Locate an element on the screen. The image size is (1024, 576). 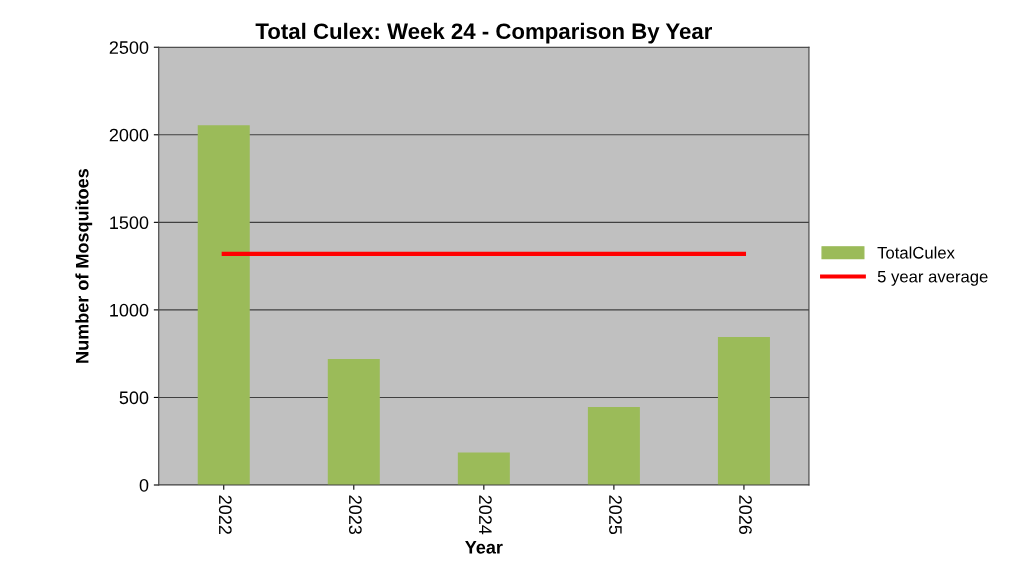
x-tick-label: 2026 is located at coordinates (745, 515).